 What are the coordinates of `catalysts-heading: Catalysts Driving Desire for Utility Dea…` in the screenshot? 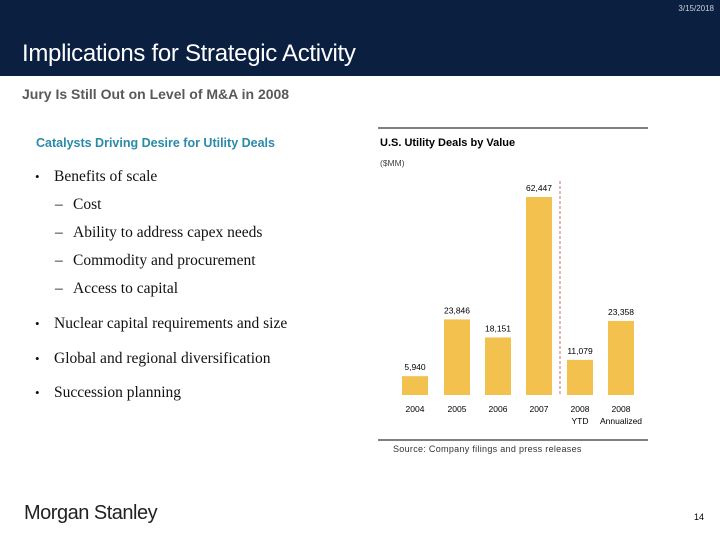 It's located at (155, 143).